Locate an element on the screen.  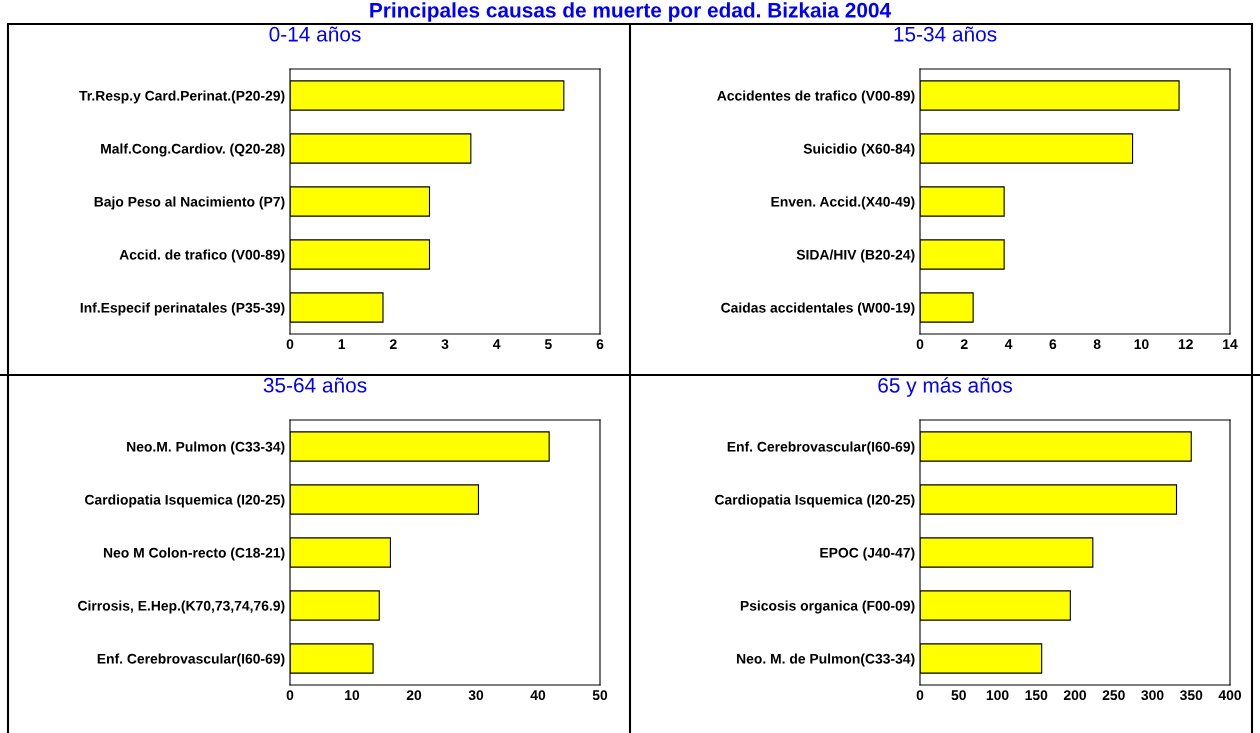
x-tick-label: 40 is located at coordinates (538, 695).